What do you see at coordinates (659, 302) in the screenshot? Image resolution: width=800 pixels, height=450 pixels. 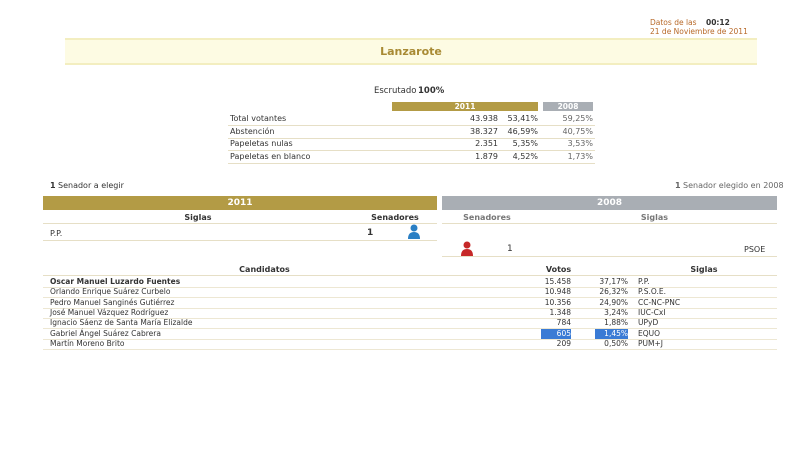 I see `candidate-party: CC-NC-PNC` at bounding box center [659, 302].